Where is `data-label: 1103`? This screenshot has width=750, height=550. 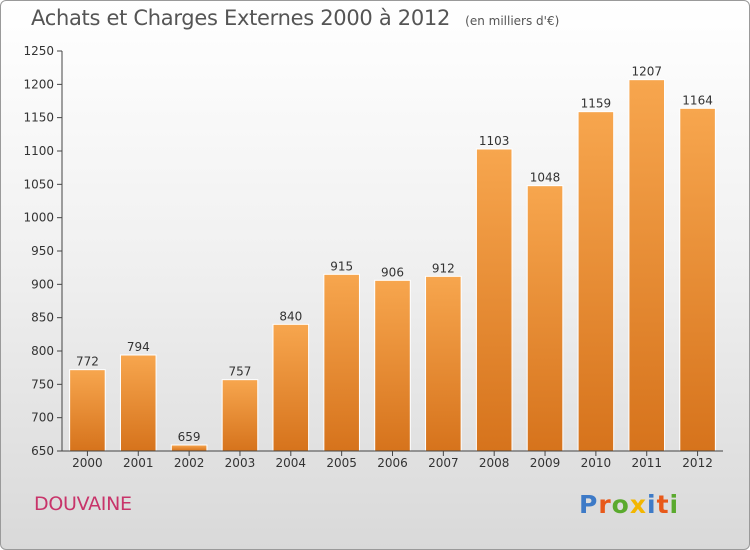
data-label: 1103 is located at coordinates (494, 141).